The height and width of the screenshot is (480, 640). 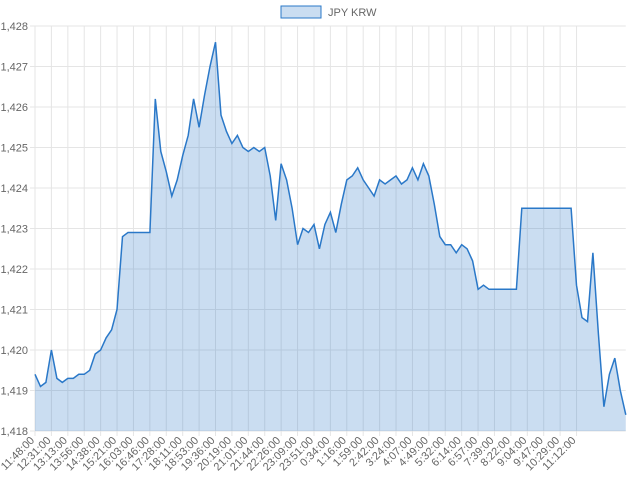 I want to click on y-tick-label: 1,420, so click(x=14, y=351).